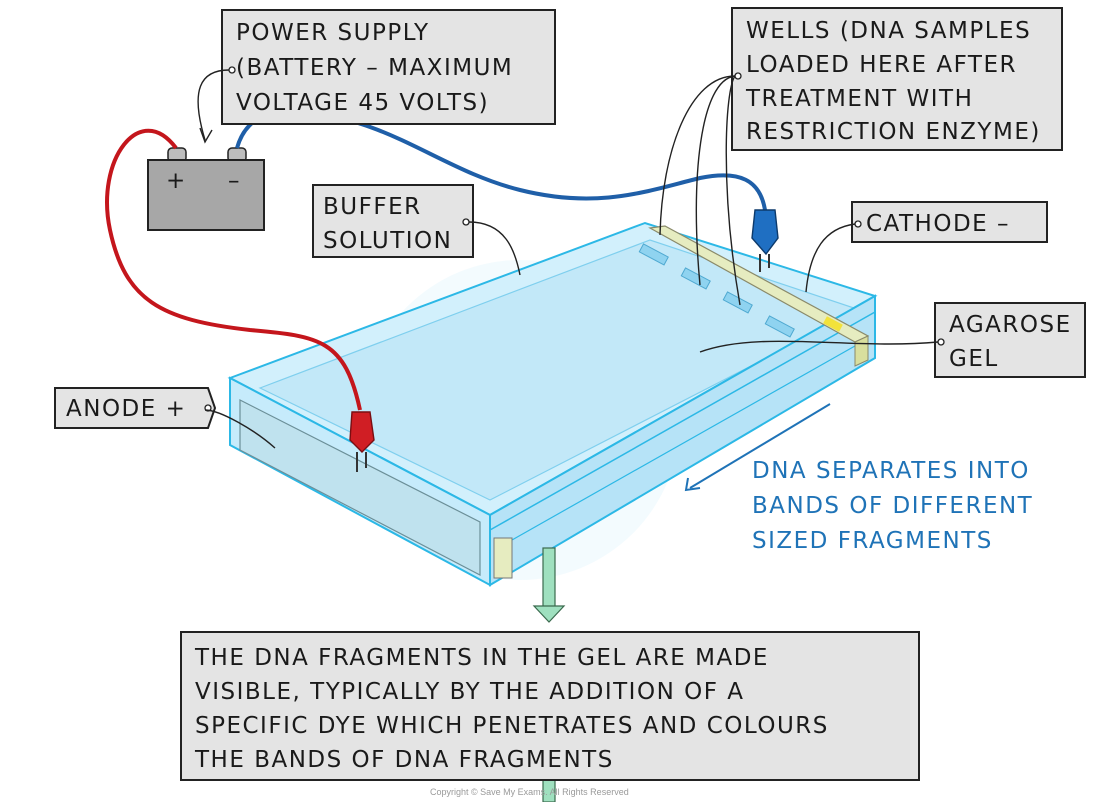  I want to click on anode-text: ANODE +, so click(126, 409).